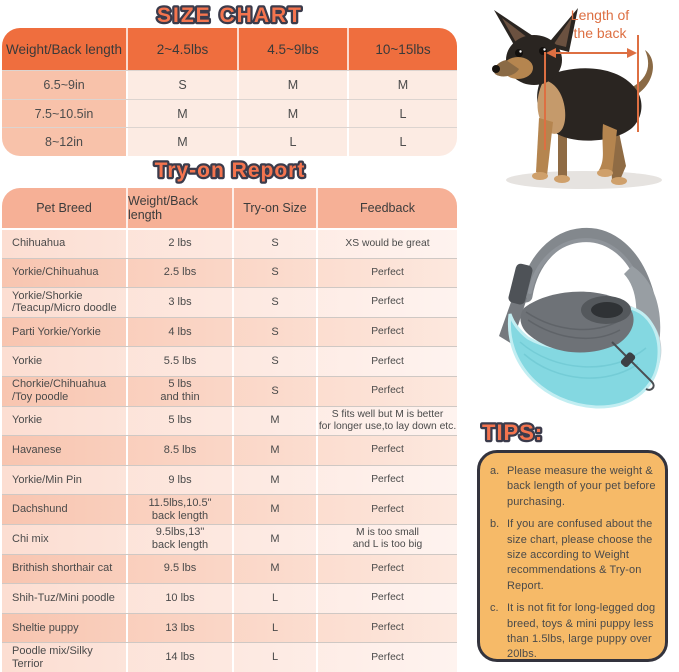 The height and width of the screenshot is (672, 679). I want to click on tip-marker: a., so click(495, 471).